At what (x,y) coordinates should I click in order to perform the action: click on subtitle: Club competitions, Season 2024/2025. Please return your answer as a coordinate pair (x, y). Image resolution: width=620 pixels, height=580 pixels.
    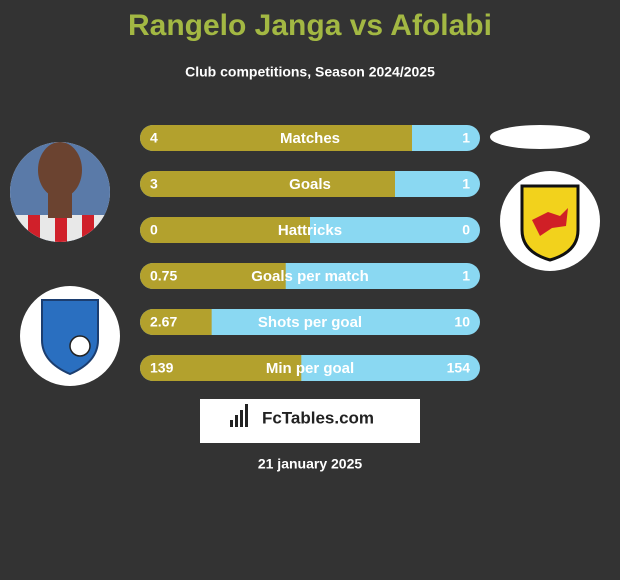
    Looking at the image, I should click on (310, 72).